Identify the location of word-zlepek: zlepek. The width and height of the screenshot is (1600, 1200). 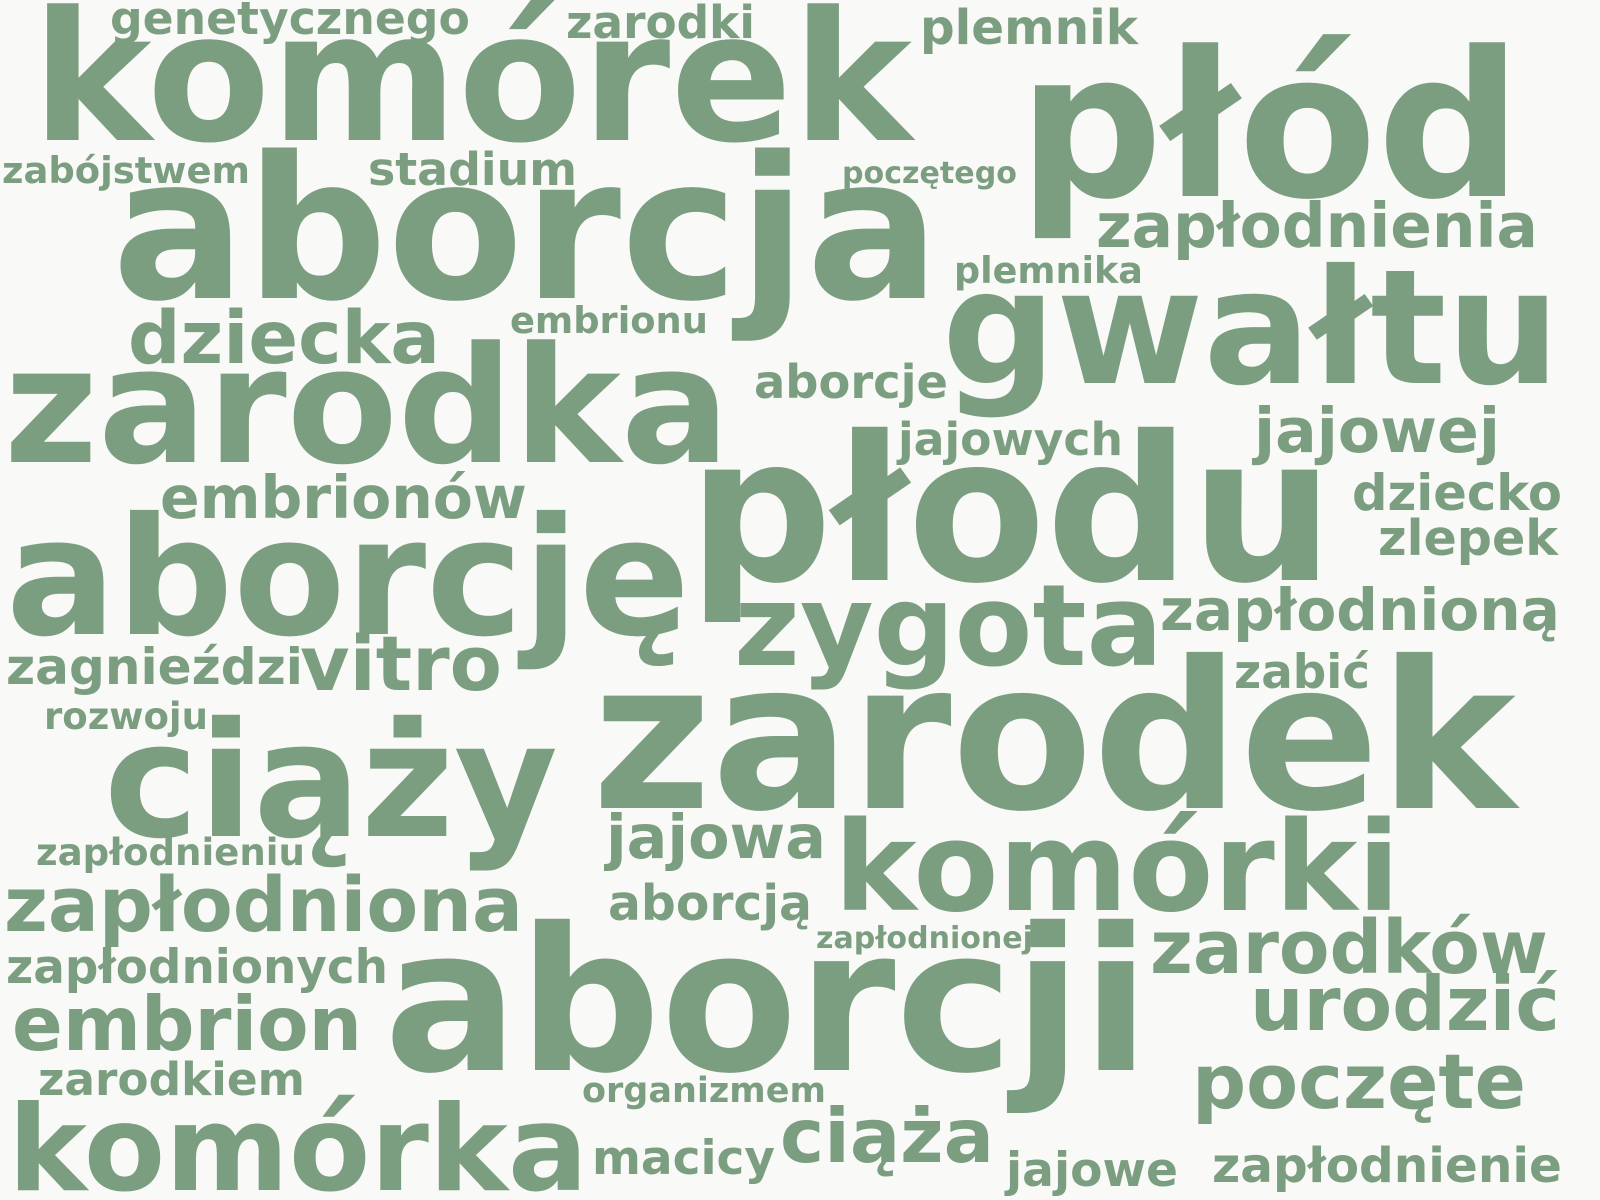
(1468, 538).